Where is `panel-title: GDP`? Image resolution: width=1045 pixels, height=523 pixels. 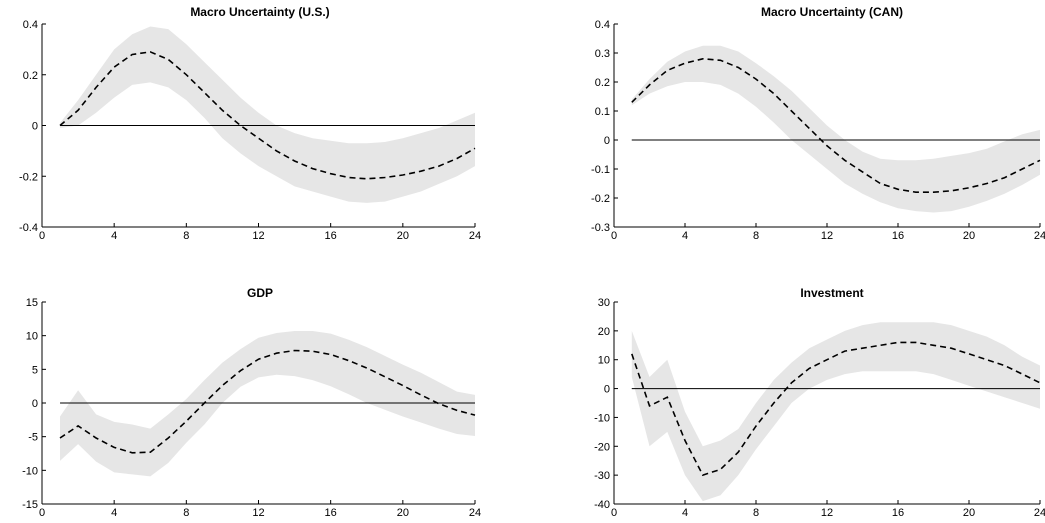
panel-title: GDP is located at coordinates (260, 293).